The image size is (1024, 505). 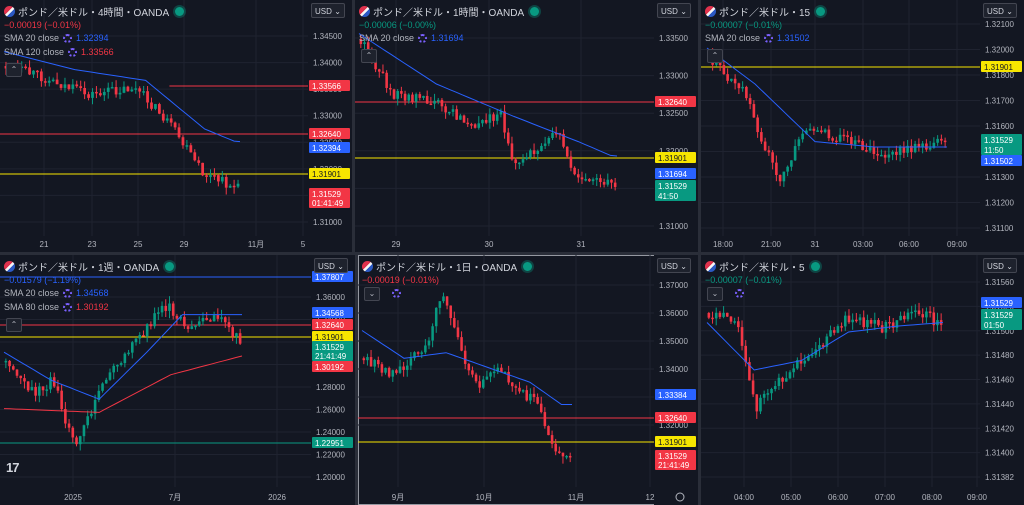 I want to click on symbol-title: ポンド／米ドル・1日・OANDA, so click(x=447, y=268).